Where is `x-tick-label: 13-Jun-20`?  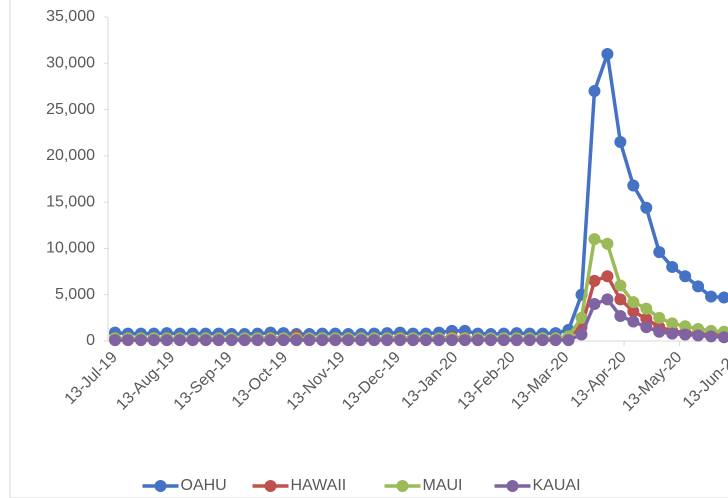
x-tick-label: 13-Jun-20 is located at coordinates (704, 380).